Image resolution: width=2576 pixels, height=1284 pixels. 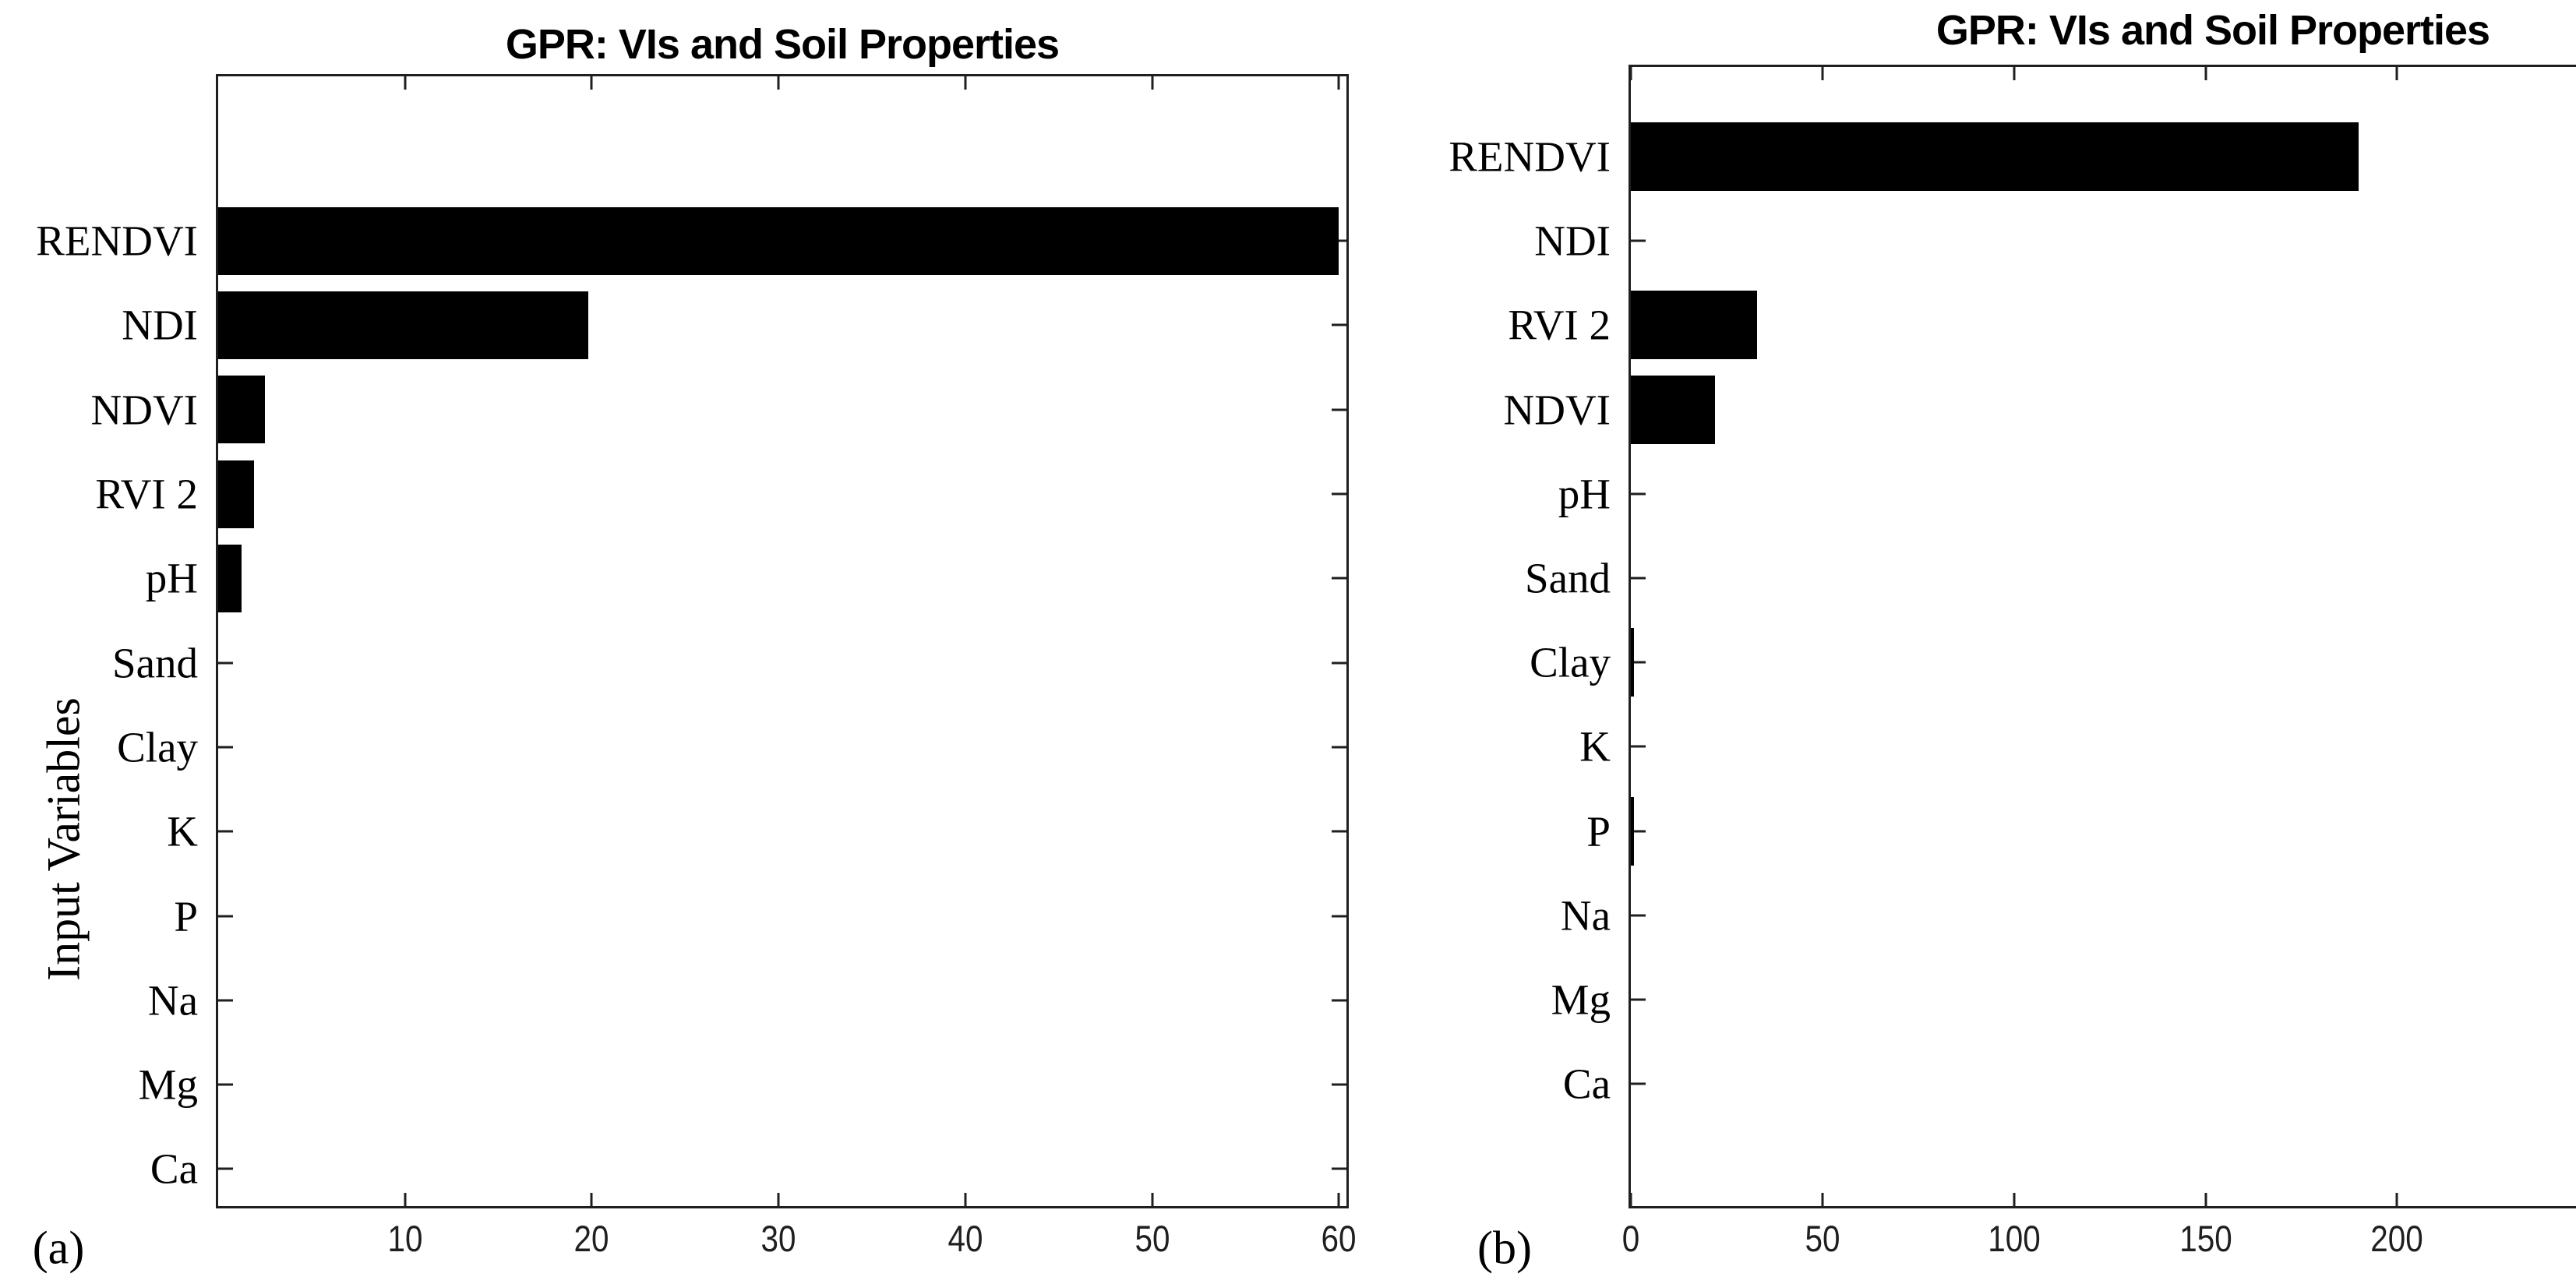 What do you see at coordinates (1504, 1248) in the screenshot?
I see `panel-b-tag: (b)` at bounding box center [1504, 1248].